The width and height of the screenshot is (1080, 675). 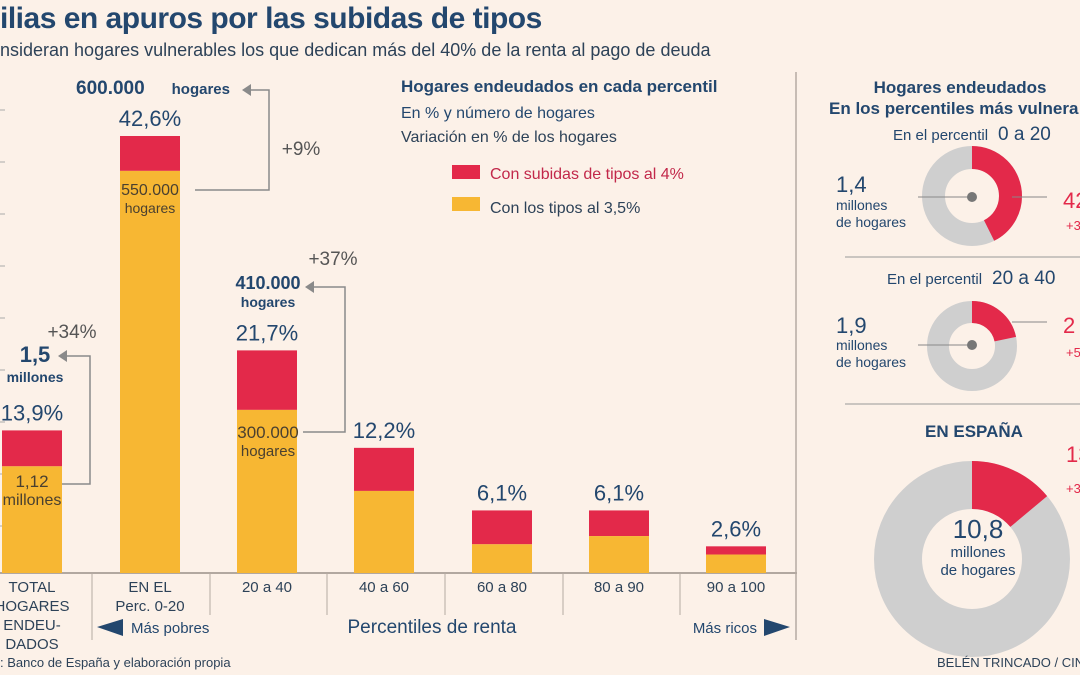 I want to click on donut-espana-share, so click(x=972, y=559).